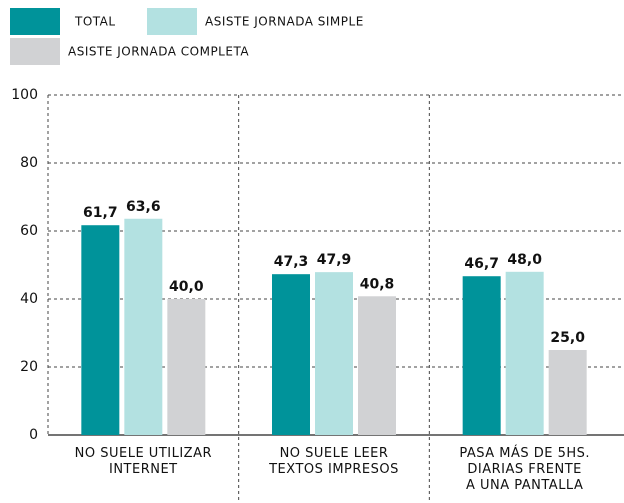 The image size is (624, 503). I want to click on x-tick-label: NO SUELE UTILIZAR INTERNET, so click(143, 461).